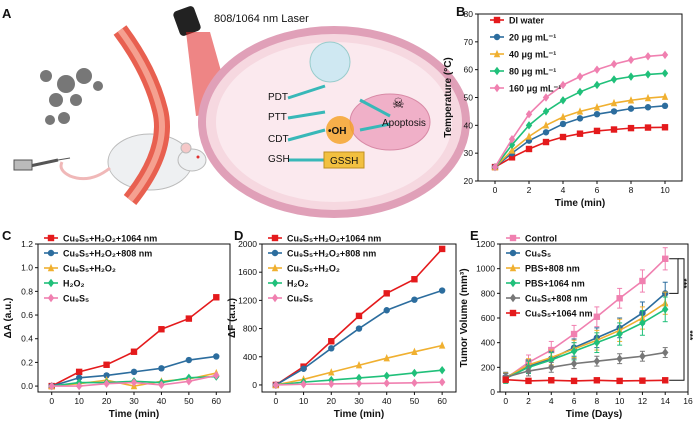 This screenshot has height=423, width=695. Describe the element at coordinates (485, 244) in the screenshot. I see `y-tick-label: 1200` at that location.